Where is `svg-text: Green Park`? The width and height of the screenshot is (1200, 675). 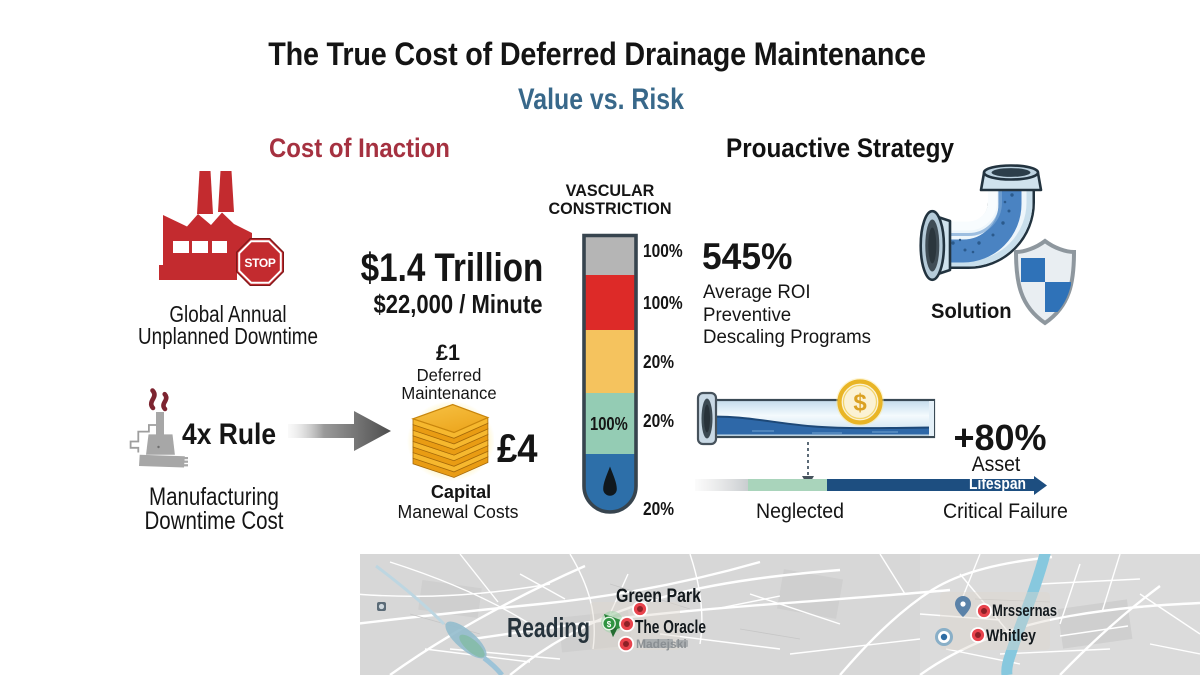
svg-text: Green Park is located at coordinates (658, 596).